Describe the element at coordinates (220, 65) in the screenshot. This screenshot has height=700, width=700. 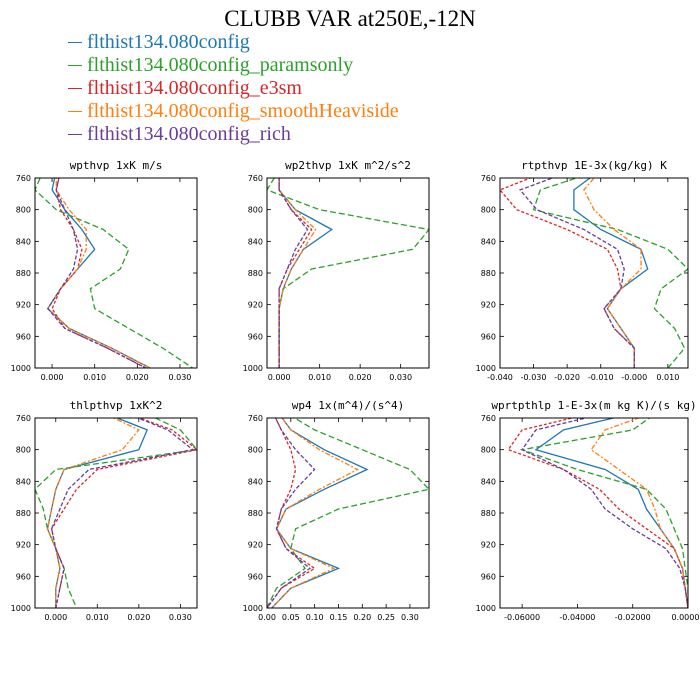
I see `legend-label: flthist134.080config_paramsonly` at that location.